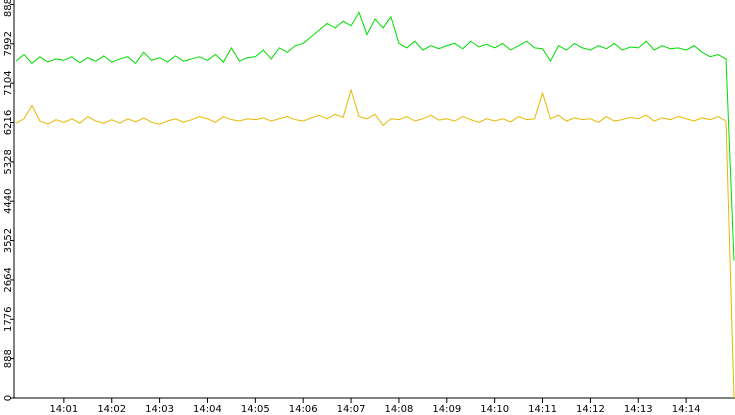 The width and height of the screenshot is (735, 415). I want to click on y-tick-label: 8880, so click(8, 8).